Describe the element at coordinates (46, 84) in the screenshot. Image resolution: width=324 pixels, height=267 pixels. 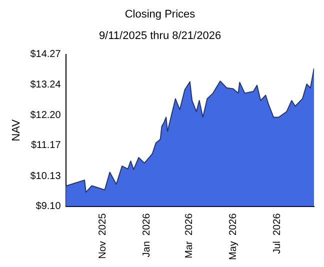
I see `y-tick-label: $13.24` at that location.